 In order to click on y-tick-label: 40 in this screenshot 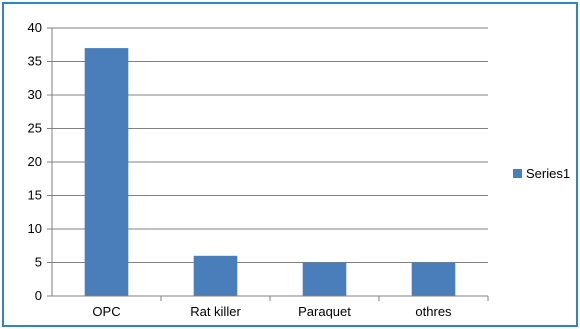, I will do `click(35, 27)`.